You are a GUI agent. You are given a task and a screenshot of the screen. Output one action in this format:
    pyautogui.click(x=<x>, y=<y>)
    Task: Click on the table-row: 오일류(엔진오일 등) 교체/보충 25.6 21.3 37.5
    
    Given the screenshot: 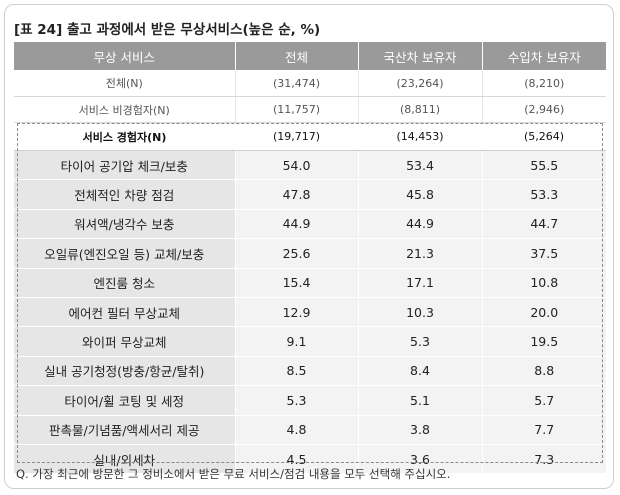 What is the action you would take?
    pyautogui.click(x=310, y=253)
    